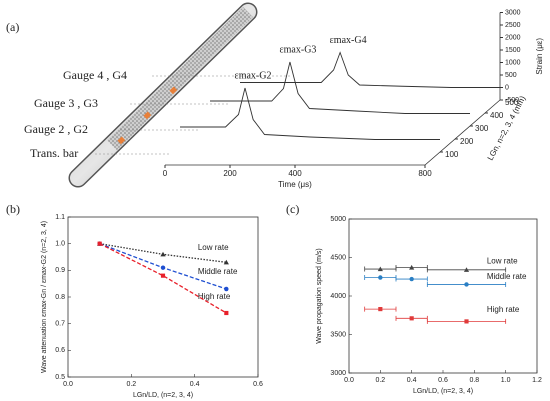  I want to click on x-tick-label: 0.8, so click(474, 380).